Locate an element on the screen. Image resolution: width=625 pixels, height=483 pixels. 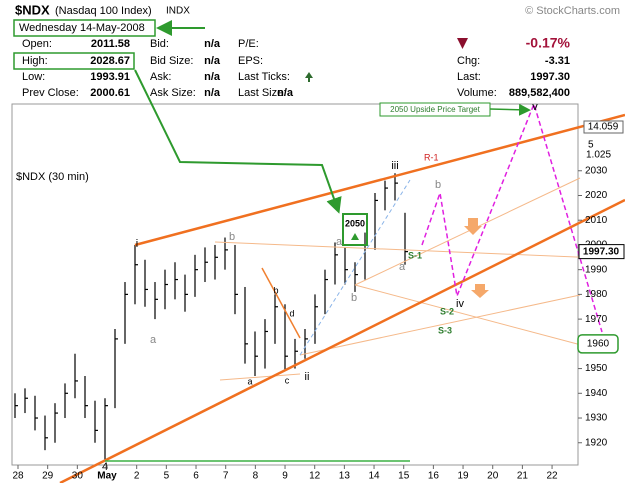
indicator-box is located at coordinates (603, 127).